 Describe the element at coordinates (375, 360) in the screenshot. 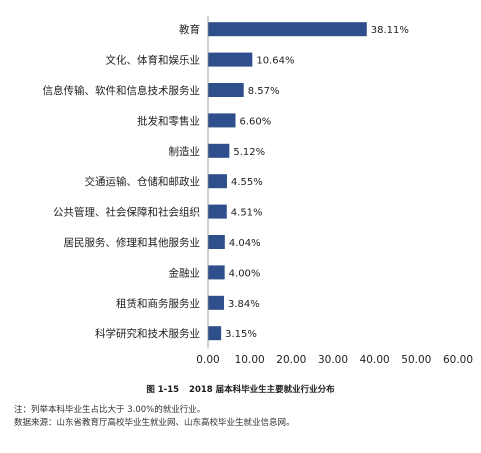

I see `x-tick-label: 40.00` at that location.